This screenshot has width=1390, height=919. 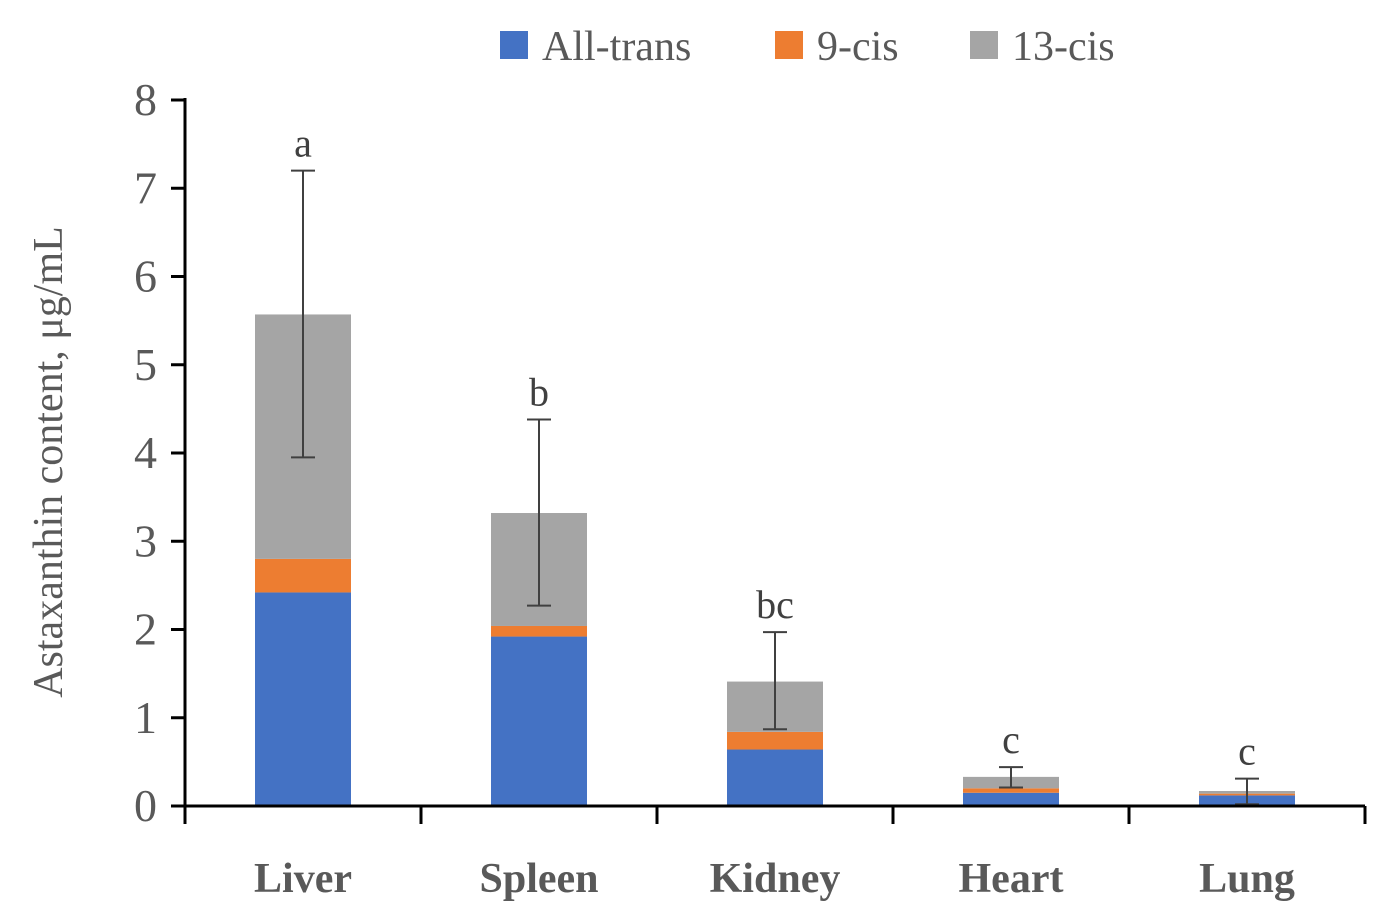 What do you see at coordinates (539, 391) in the screenshot?
I see `significance-label: b` at bounding box center [539, 391].